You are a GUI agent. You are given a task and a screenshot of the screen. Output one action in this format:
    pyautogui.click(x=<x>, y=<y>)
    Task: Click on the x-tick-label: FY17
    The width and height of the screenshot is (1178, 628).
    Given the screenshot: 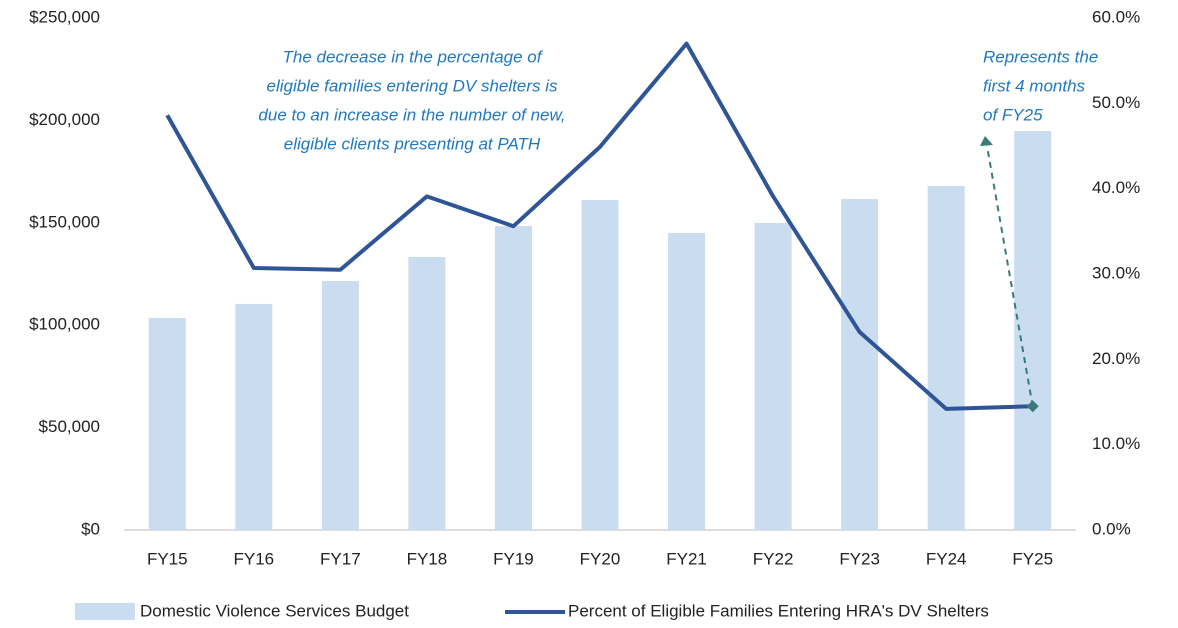 What is the action you would take?
    pyautogui.click(x=340, y=558)
    